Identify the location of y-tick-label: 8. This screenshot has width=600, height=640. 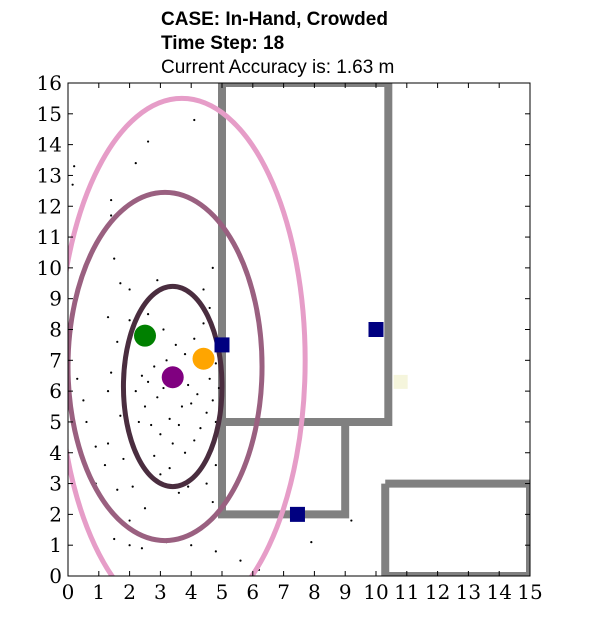
(55, 330).